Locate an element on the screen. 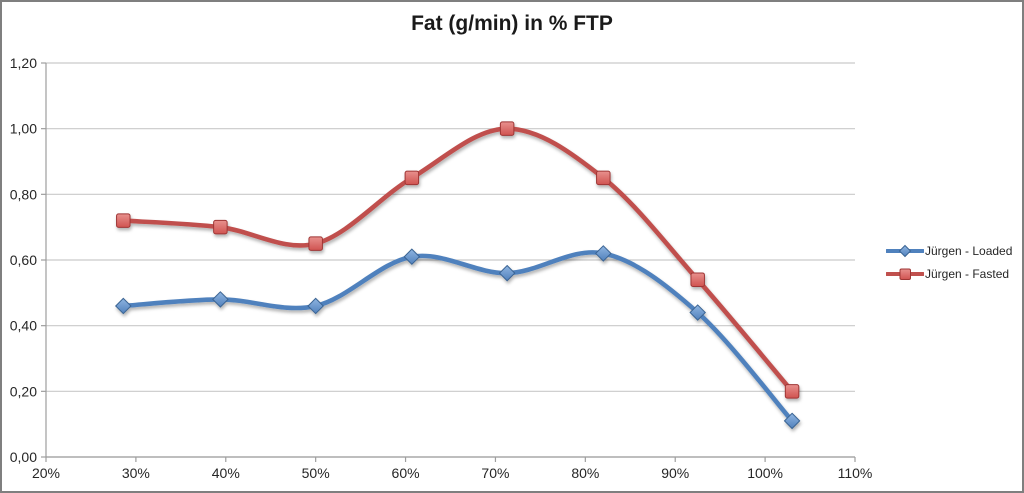  chart-title: Fat (g/min) in % FTP is located at coordinates (512, 23).